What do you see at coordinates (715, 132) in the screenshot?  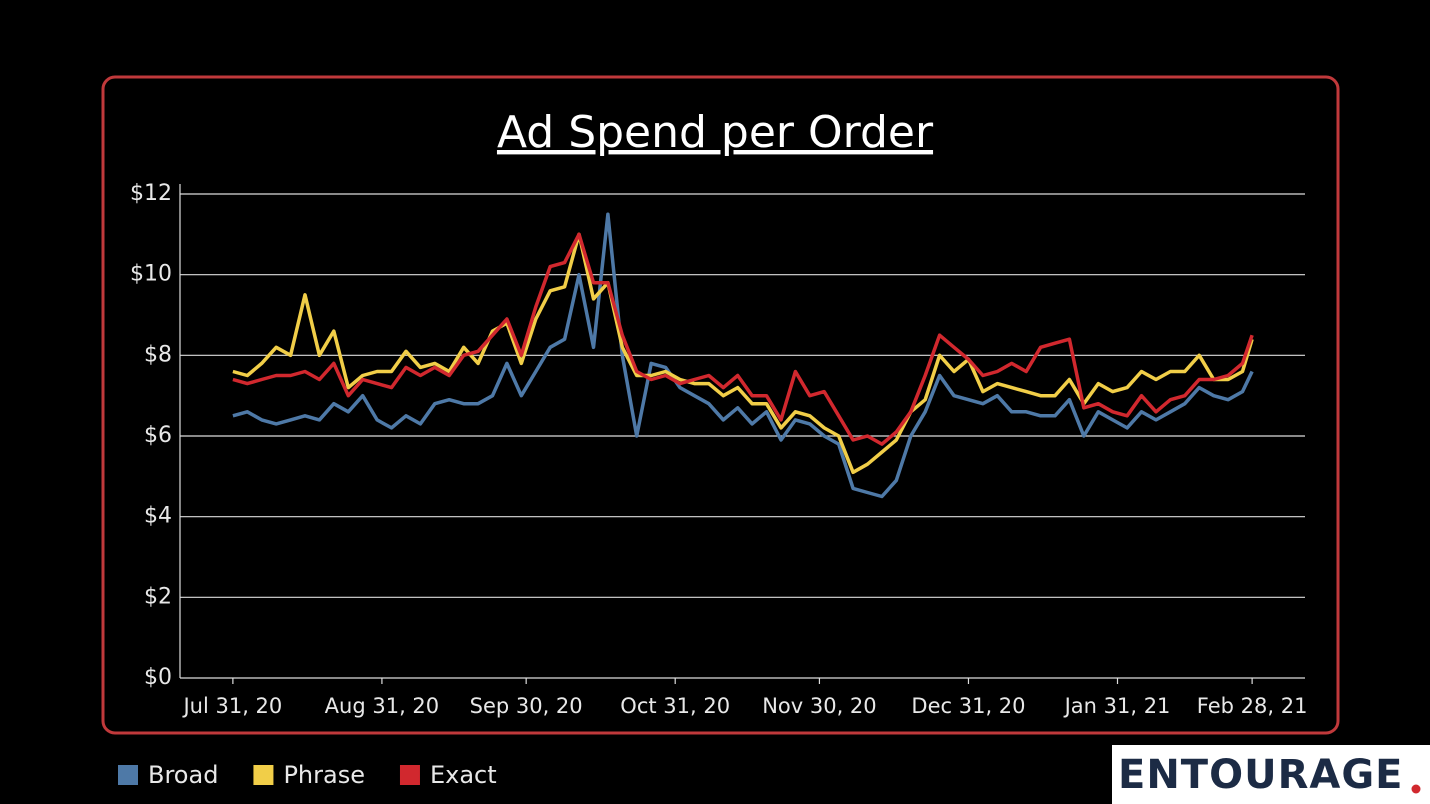 I see `chart-title: Ad Spend per Order` at bounding box center [715, 132].